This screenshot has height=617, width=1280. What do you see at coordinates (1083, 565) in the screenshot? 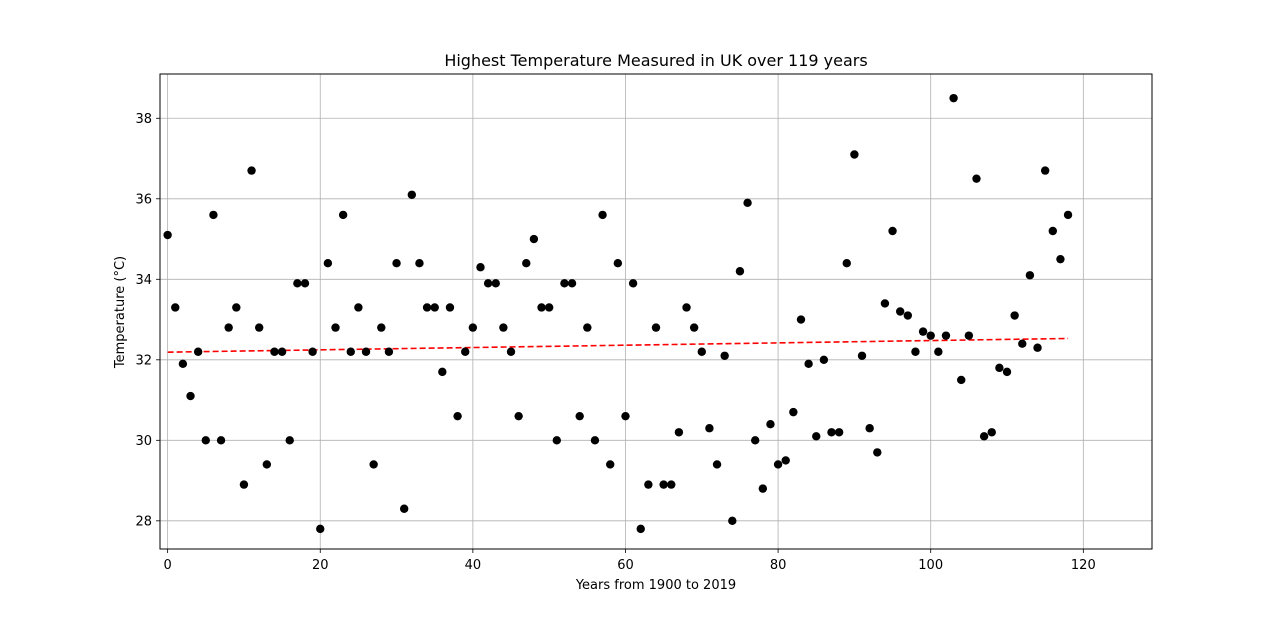
I see `x-tick-label: 120` at bounding box center [1083, 565].